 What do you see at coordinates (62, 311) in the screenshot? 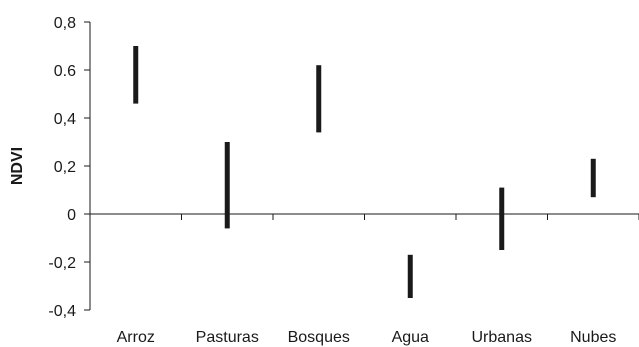
I see `y-tick-label: -0,4` at bounding box center [62, 311].